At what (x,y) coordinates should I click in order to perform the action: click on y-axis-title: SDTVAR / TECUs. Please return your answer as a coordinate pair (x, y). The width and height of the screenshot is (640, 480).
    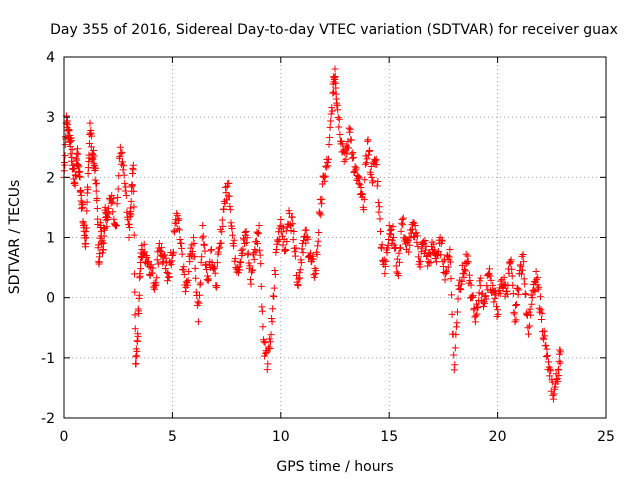
    Looking at the image, I should click on (15, 237).